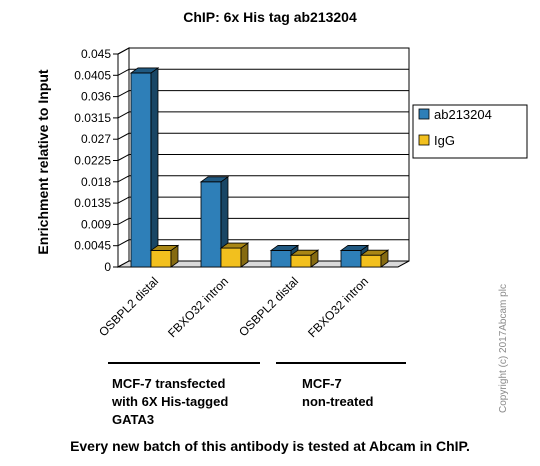 Image resolution: width=540 pixels, height=466 pixels. What do you see at coordinates (43, 161) in the screenshot?
I see `y-axis-label: Enrichment relative to Input` at bounding box center [43, 161].